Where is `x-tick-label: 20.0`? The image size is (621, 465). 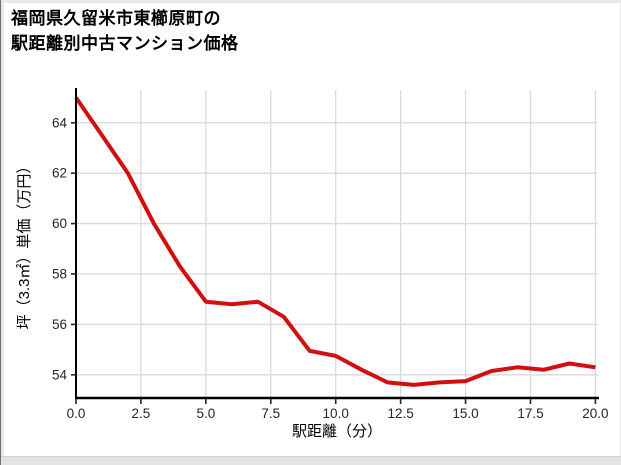 x-tick-label: 20.0 is located at coordinates (595, 413).